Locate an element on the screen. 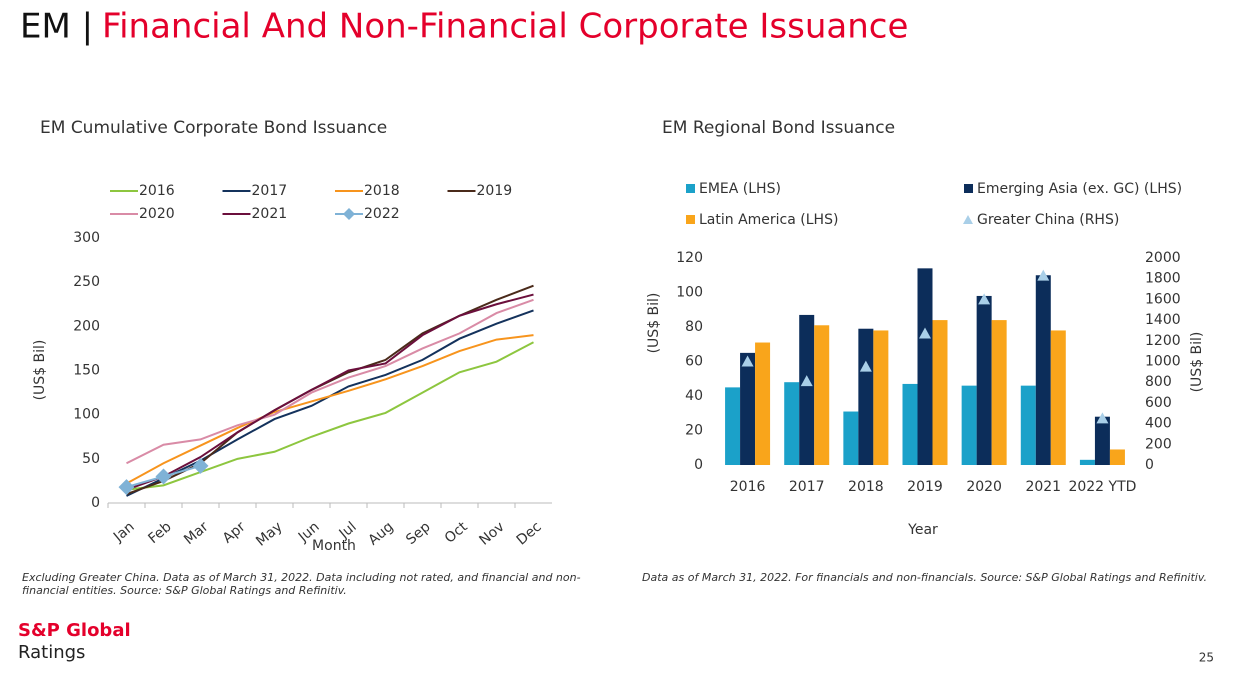  y2-tick-label: 0 is located at coordinates (1149, 465).